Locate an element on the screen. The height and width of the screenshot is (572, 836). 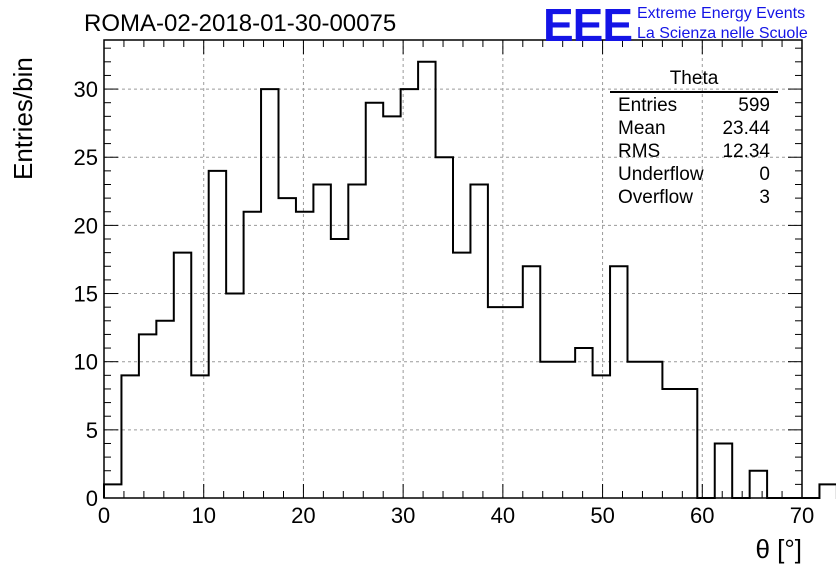
y-tick-label: 15 is located at coordinates (86, 294).